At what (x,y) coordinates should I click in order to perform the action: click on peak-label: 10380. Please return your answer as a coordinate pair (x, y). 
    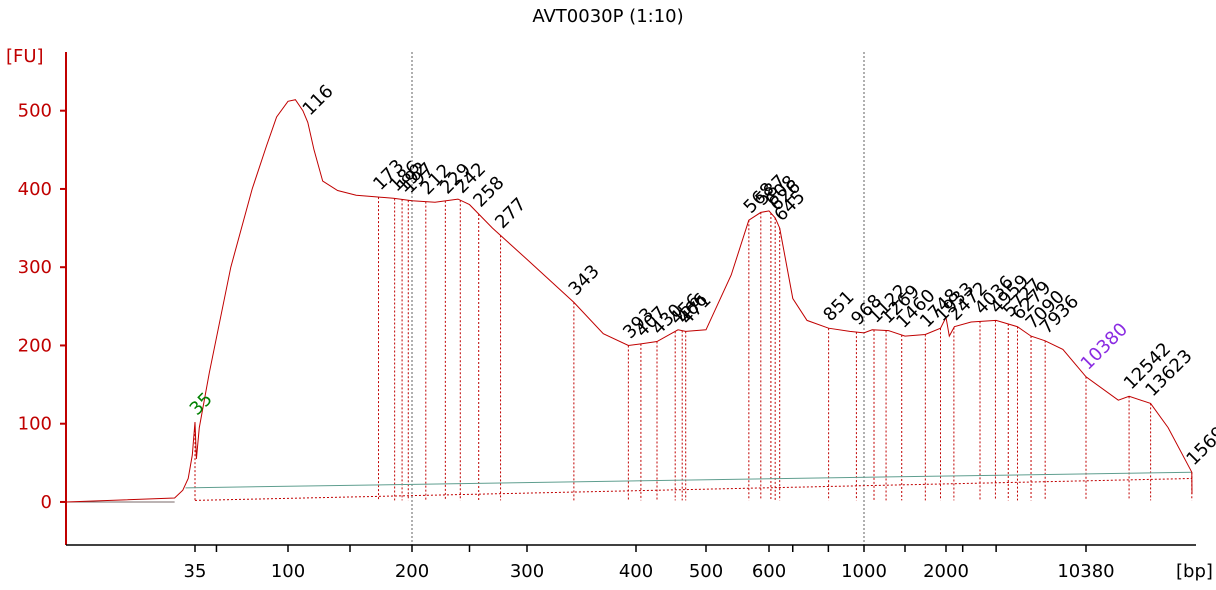
    Looking at the image, I should click on (1104, 346).